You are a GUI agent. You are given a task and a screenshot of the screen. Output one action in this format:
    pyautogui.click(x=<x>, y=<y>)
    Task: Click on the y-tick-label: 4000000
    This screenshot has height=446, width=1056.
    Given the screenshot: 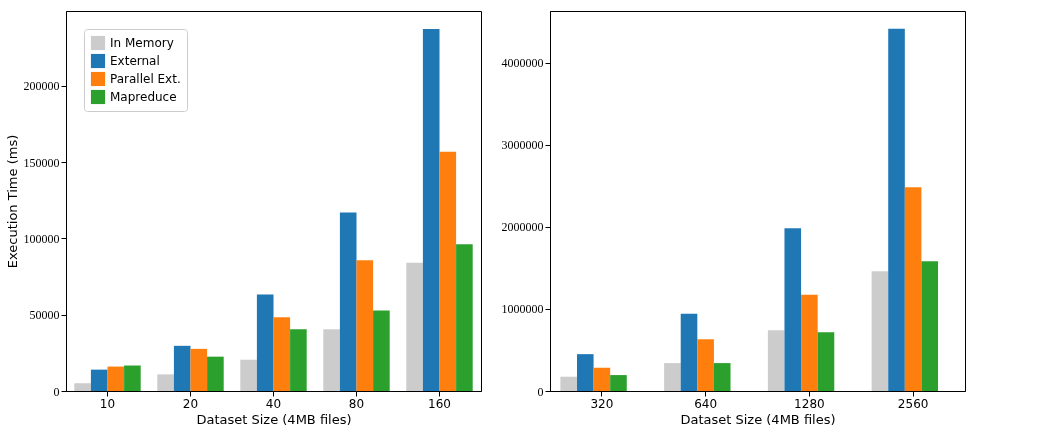 What is the action you would take?
    pyautogui.click(x=522, y=63)
    